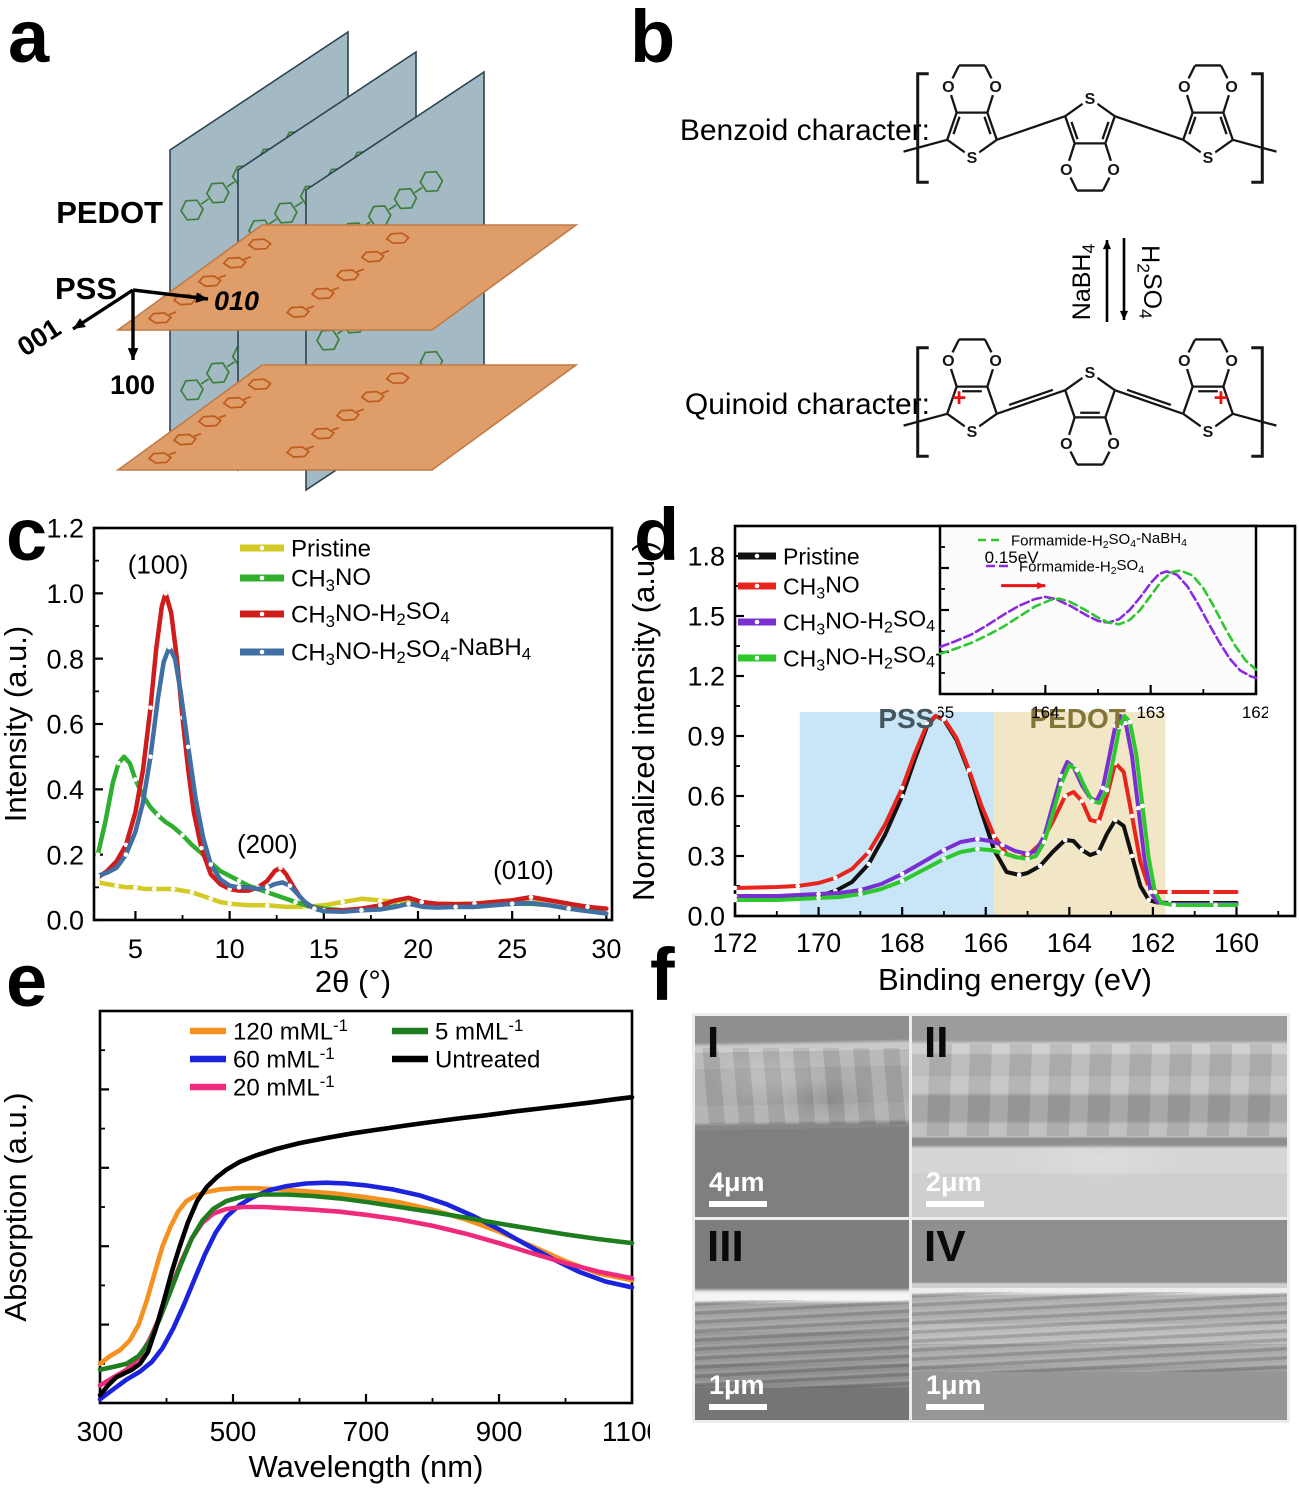  I want to click on chain-stub, so click(1254, 419).